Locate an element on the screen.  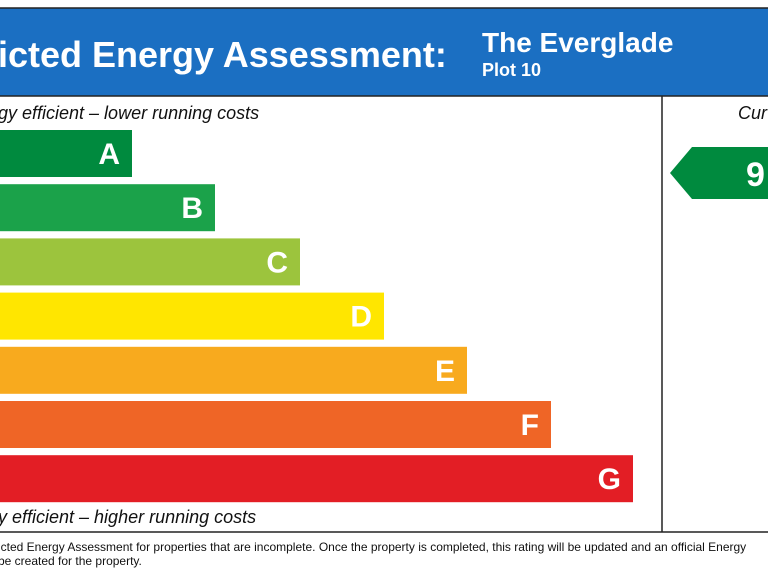
property-name: The Everglade is located at coordinates (577, 42).